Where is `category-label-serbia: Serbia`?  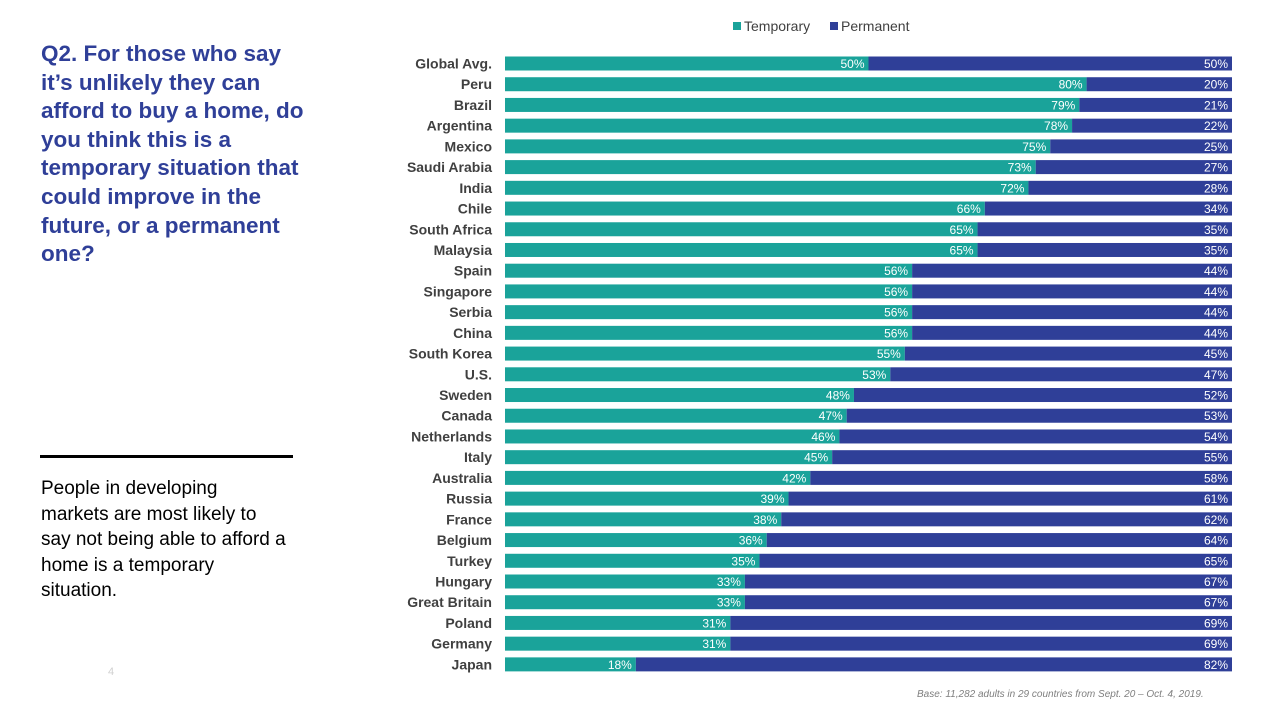
category-label-serbia: Serbia is located at coordinates (470, 312).